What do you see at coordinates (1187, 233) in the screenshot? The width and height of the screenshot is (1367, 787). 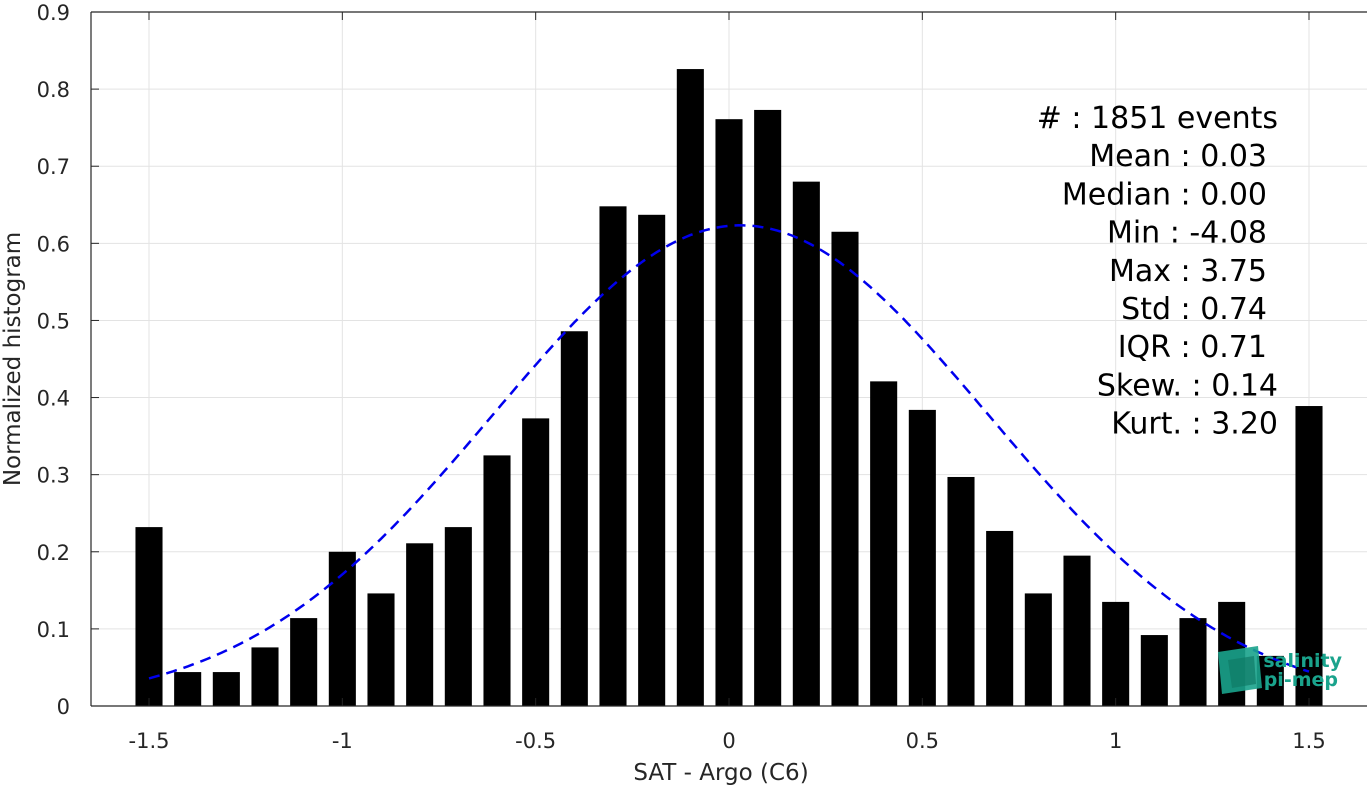 I see `stat-line: Min : -4.08` at bounding box center [1187, 233].